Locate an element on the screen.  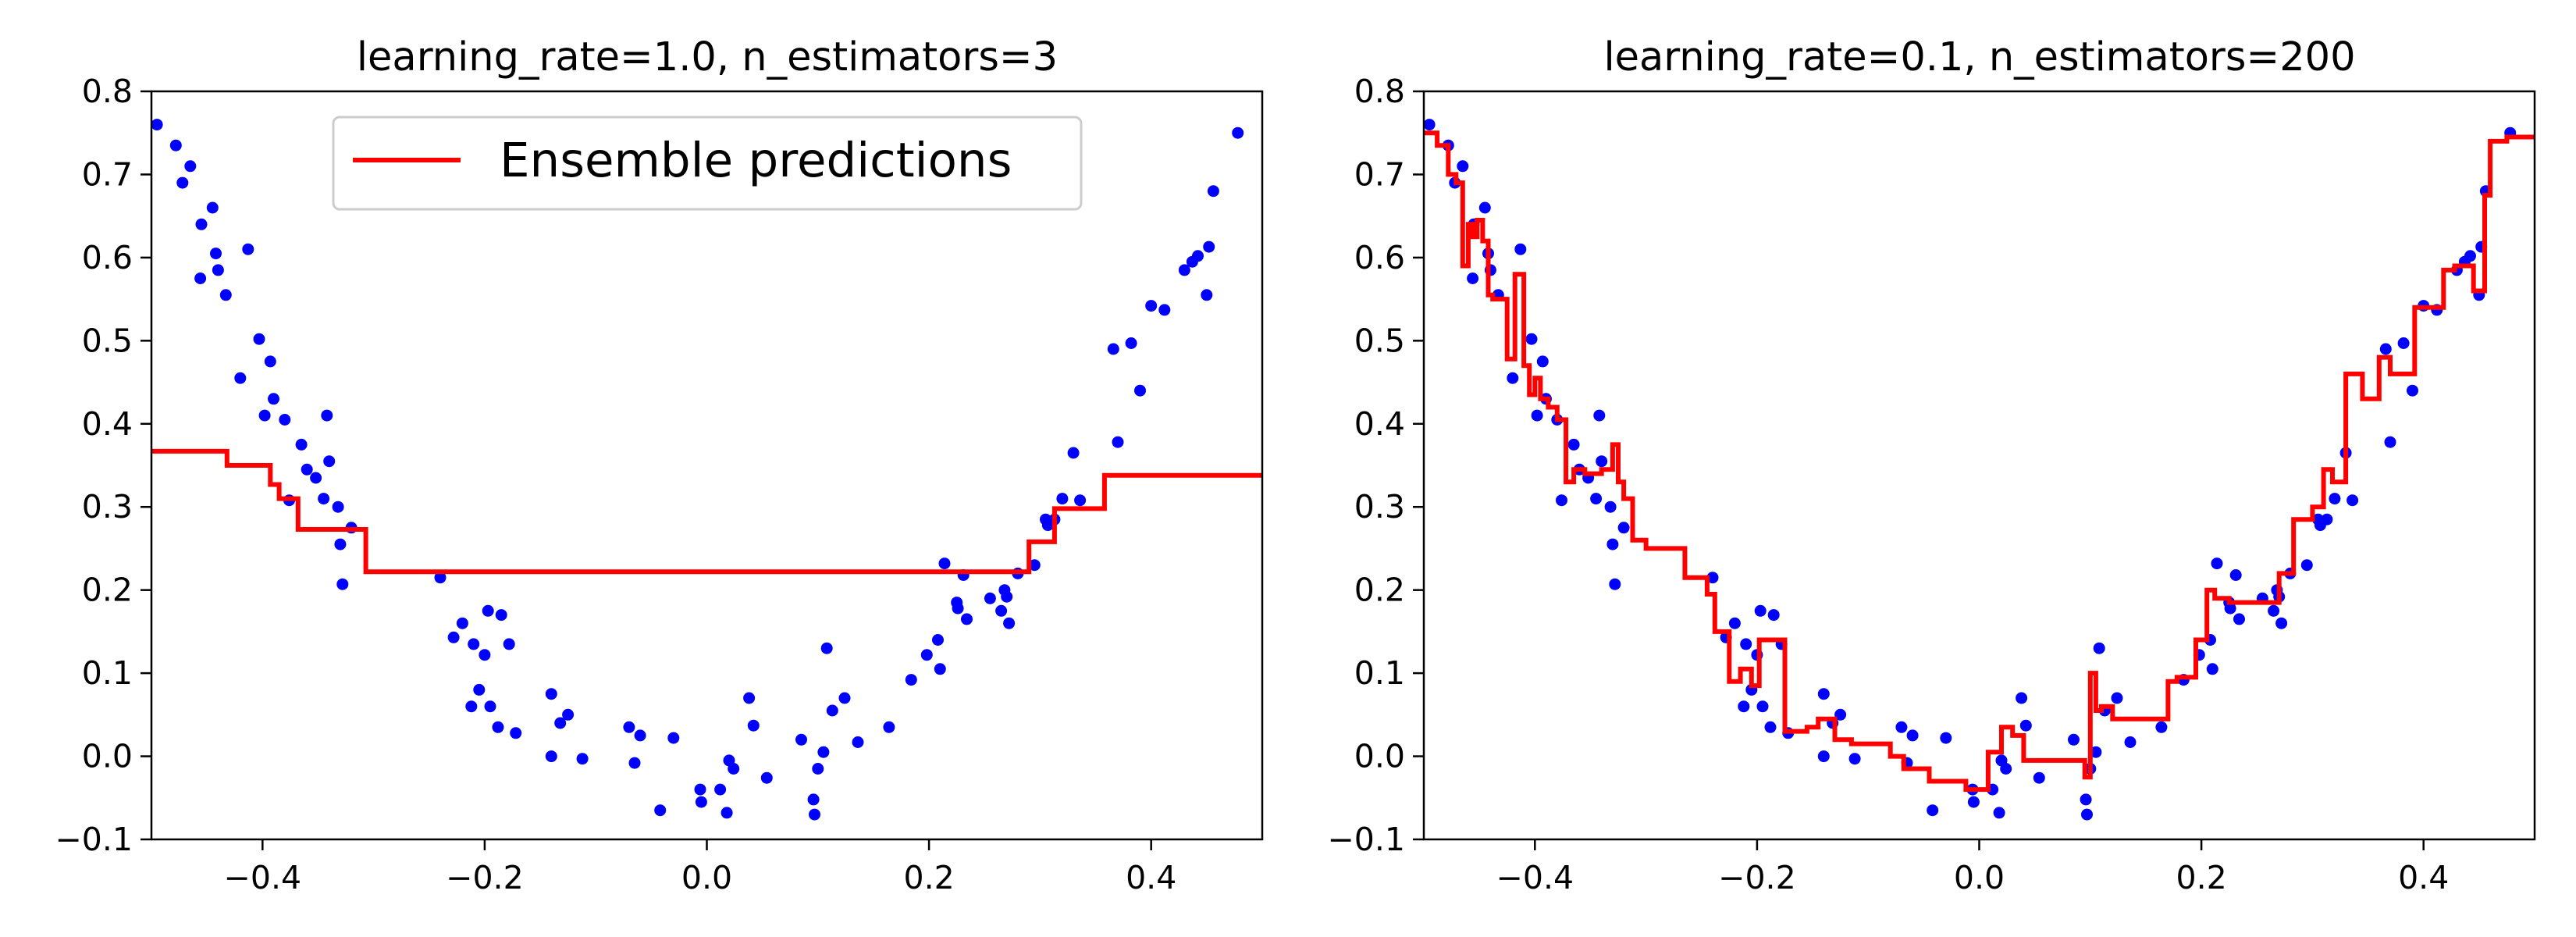
left-chart-title: learning_rate=1.0, n_estimators=3 is located at coordinates (707, 57).